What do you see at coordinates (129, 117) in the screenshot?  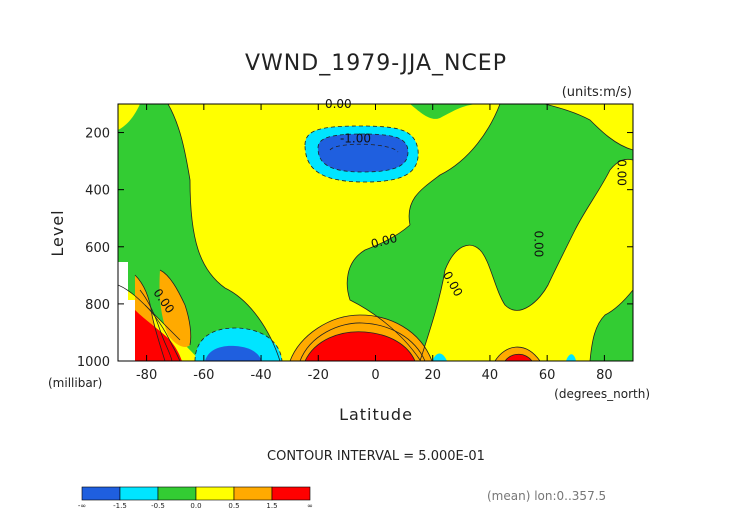 I see `yellow-region-left-top` at bounding box center [129, 117].